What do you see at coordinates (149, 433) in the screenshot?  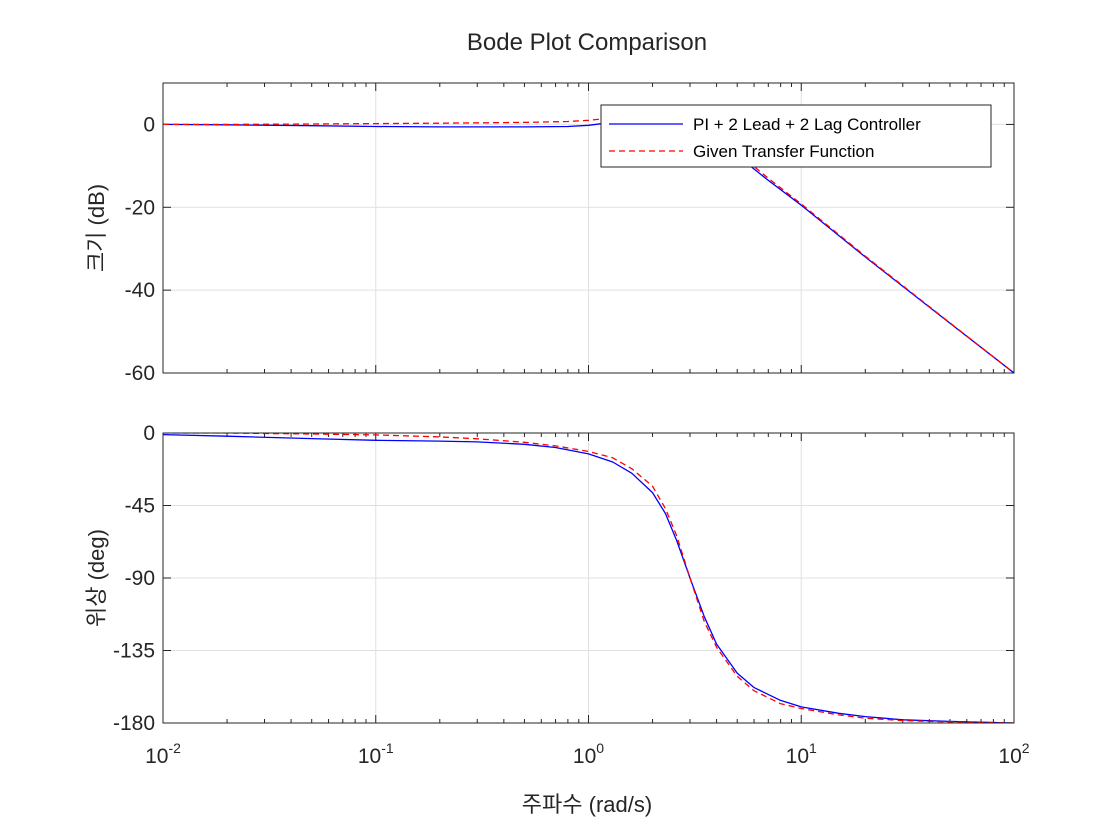 I see `phase-y-tick-label: 0` at bounding box center [149, 433].